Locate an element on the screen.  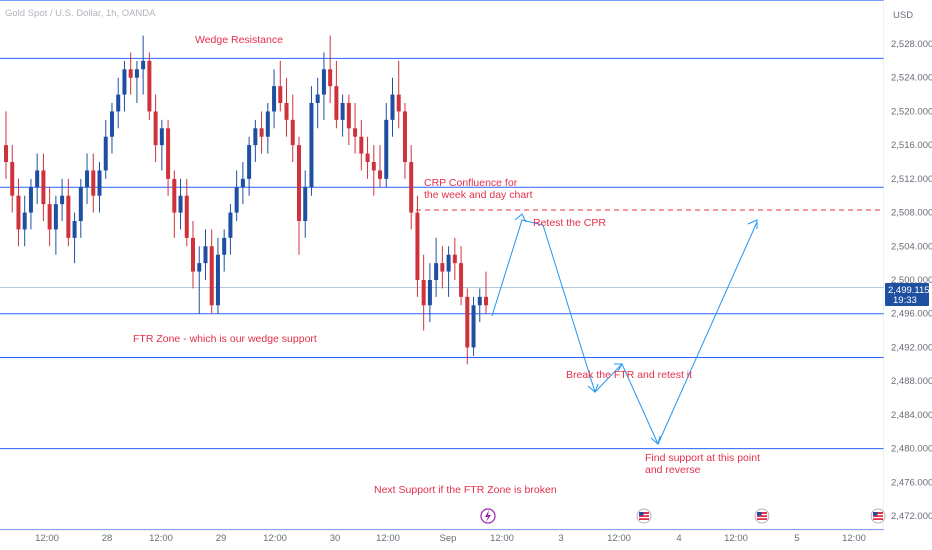
y-tick-label: 2,516.000 is located at coordinates (911, 145).